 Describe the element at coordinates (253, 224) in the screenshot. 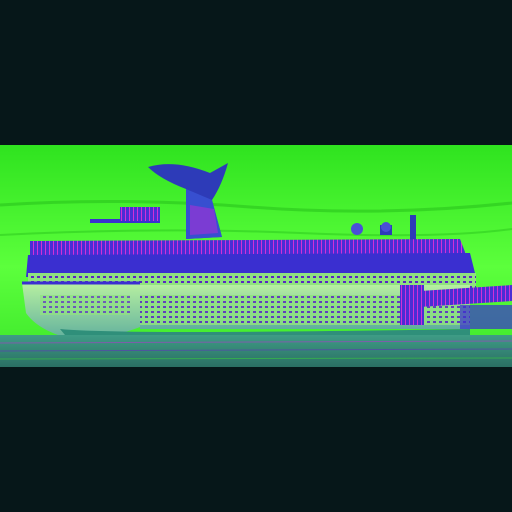

I see `upper-structure` at that location.